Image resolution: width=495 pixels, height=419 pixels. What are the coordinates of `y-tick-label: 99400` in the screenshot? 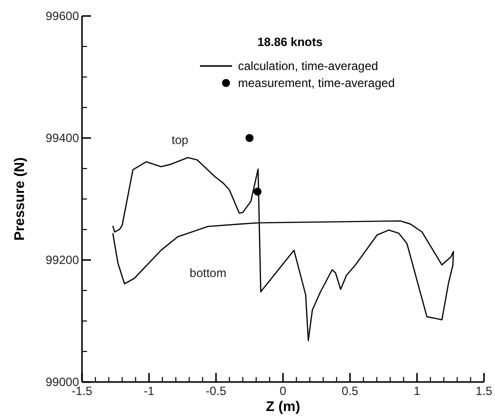 It's located at (63, 138).